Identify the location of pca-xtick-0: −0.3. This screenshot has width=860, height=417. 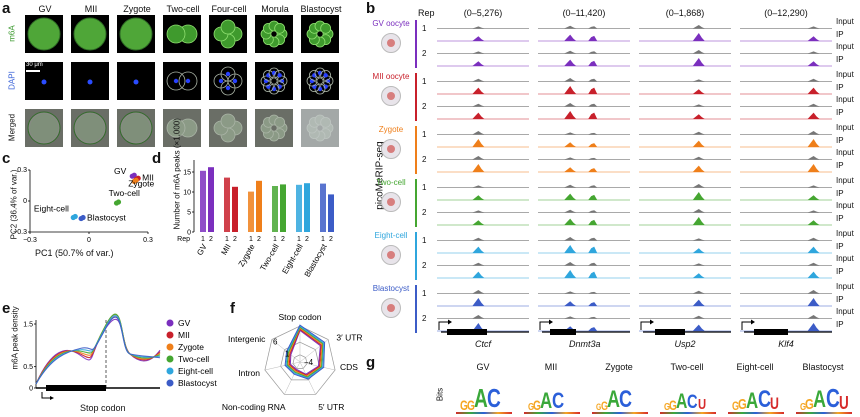
(30, 240).